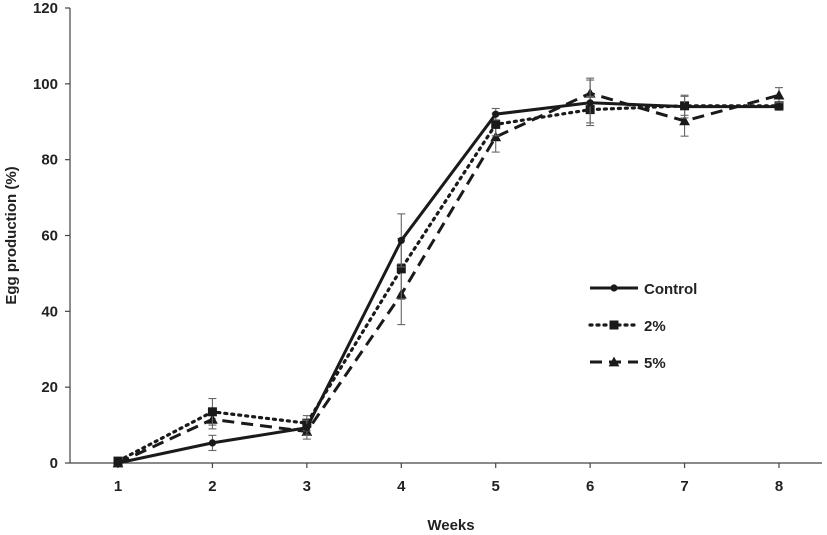  I want to click on y-axis-title: Egg production (%), so click(11, 235).